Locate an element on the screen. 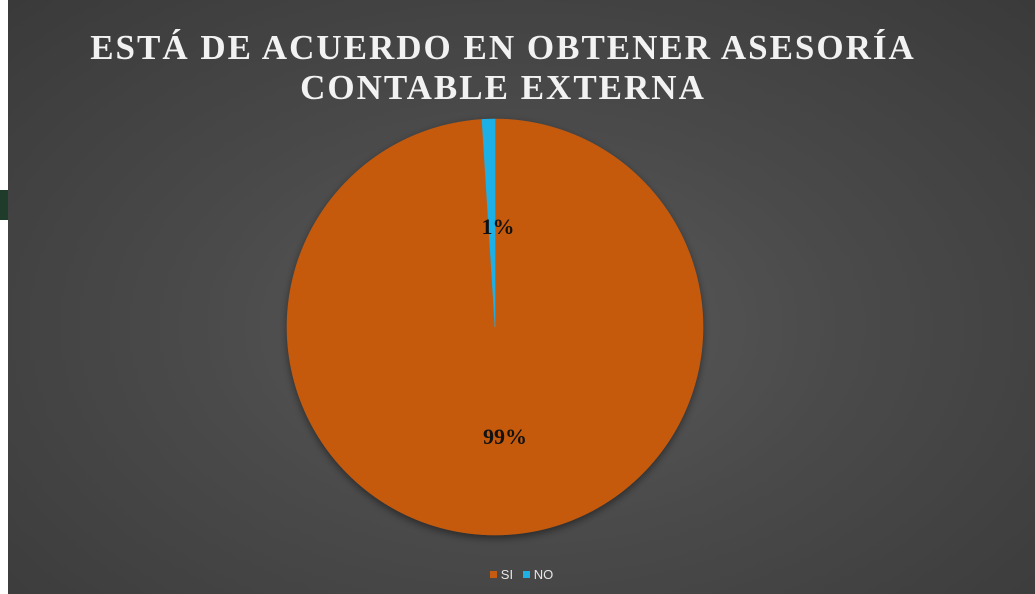  data-label-no: 1% is located at coordinates (498, 226).